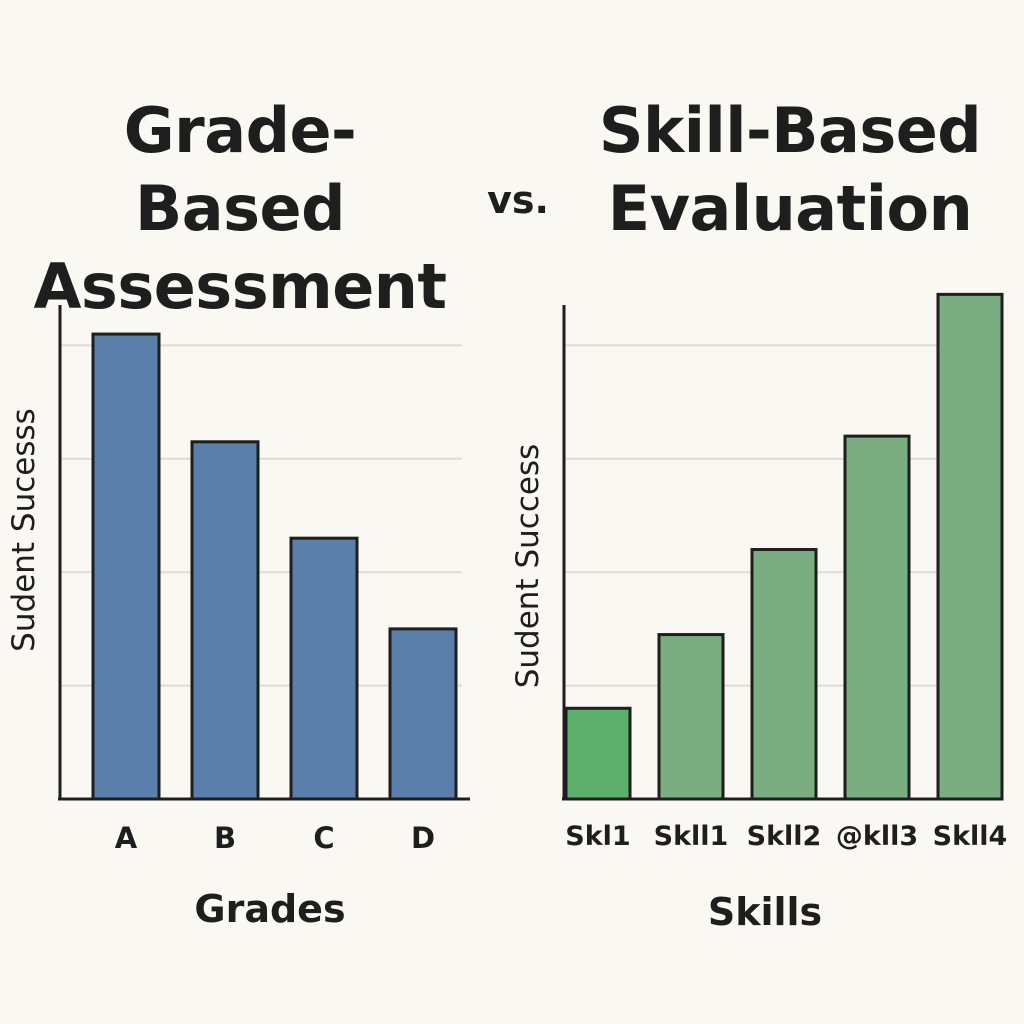 Image resolution: width=1024 pixels, height=1024 pixels. I want to click on skill-x-tick-label: Skll1, so click(691, 836).